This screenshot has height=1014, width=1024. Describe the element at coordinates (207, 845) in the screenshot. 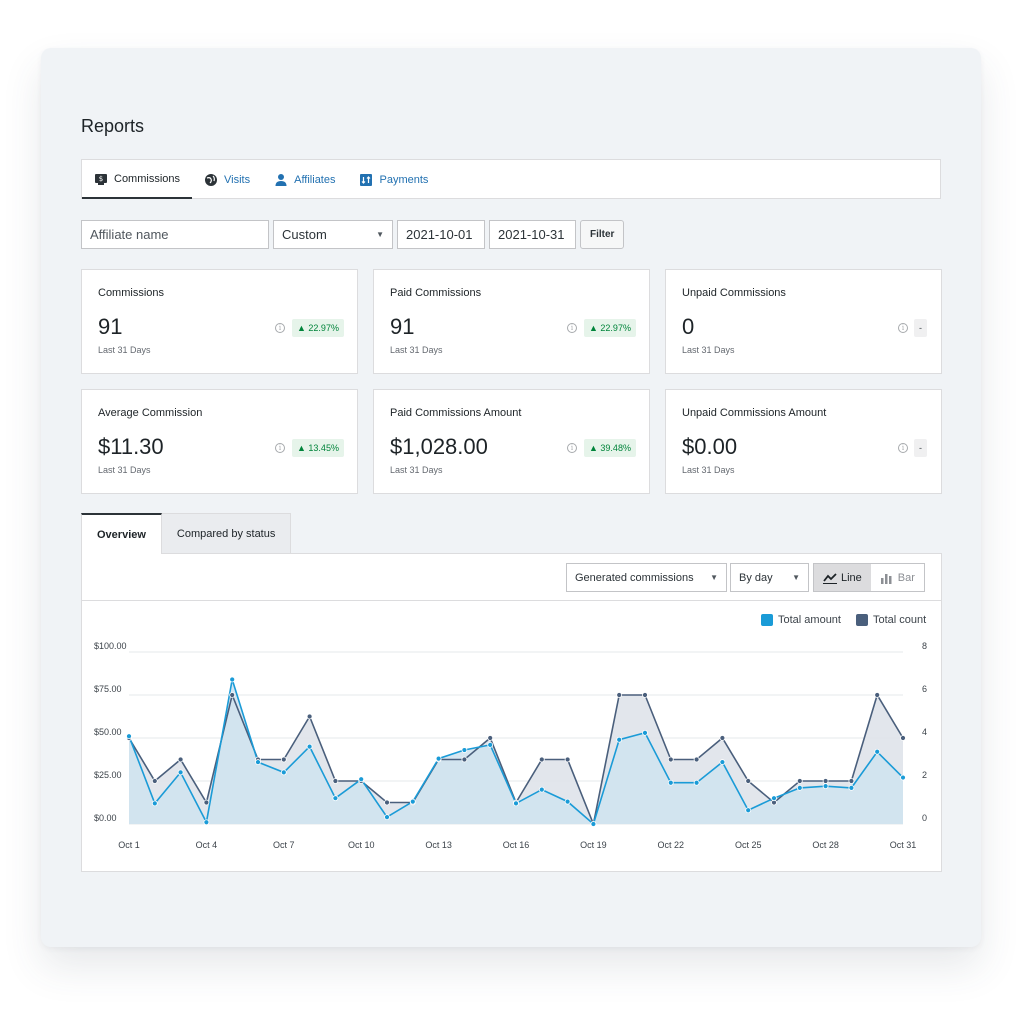

I see `x-axis-label: Oct 4` at that location.